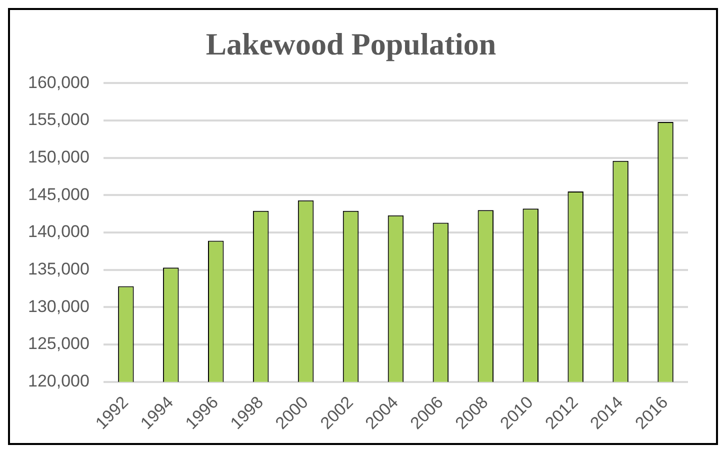 This screenshot has height=453, width=726. What do you see at coordinates (59, 232) in the screenshot?
I see `y-tick-label: 140,000` at bounding box center [59, 232].